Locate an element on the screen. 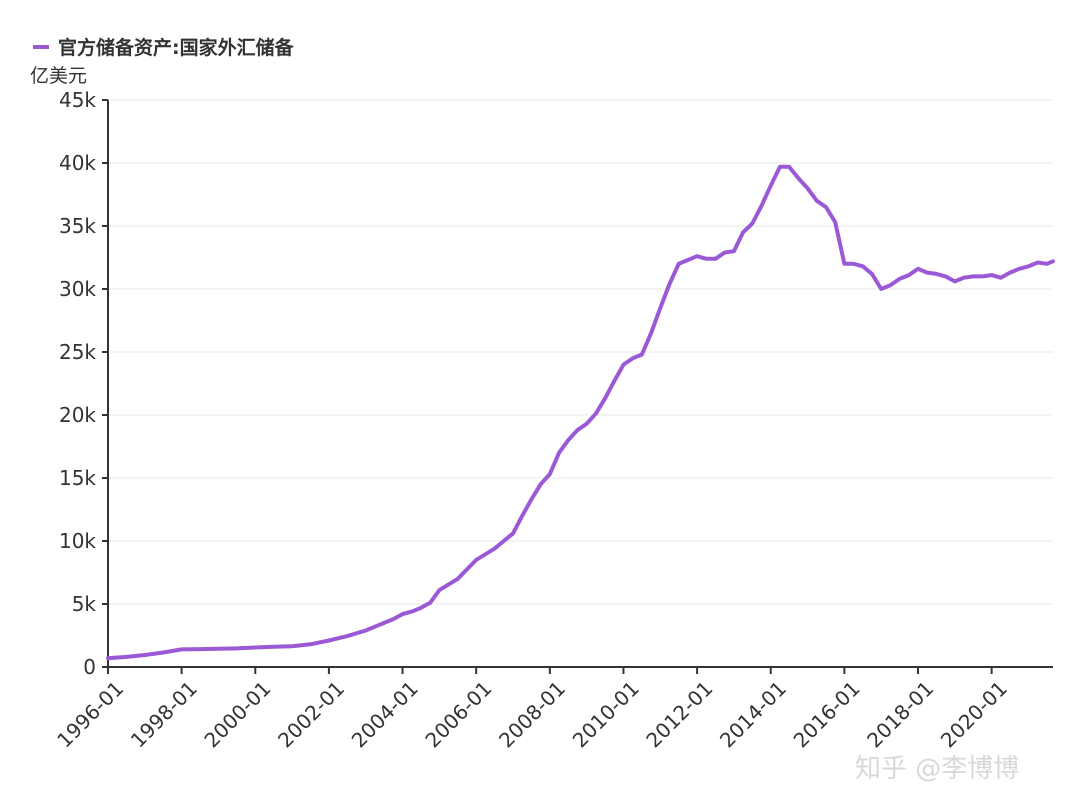  x-tick-label: 1998-01 is located at coordinates (164, 714).